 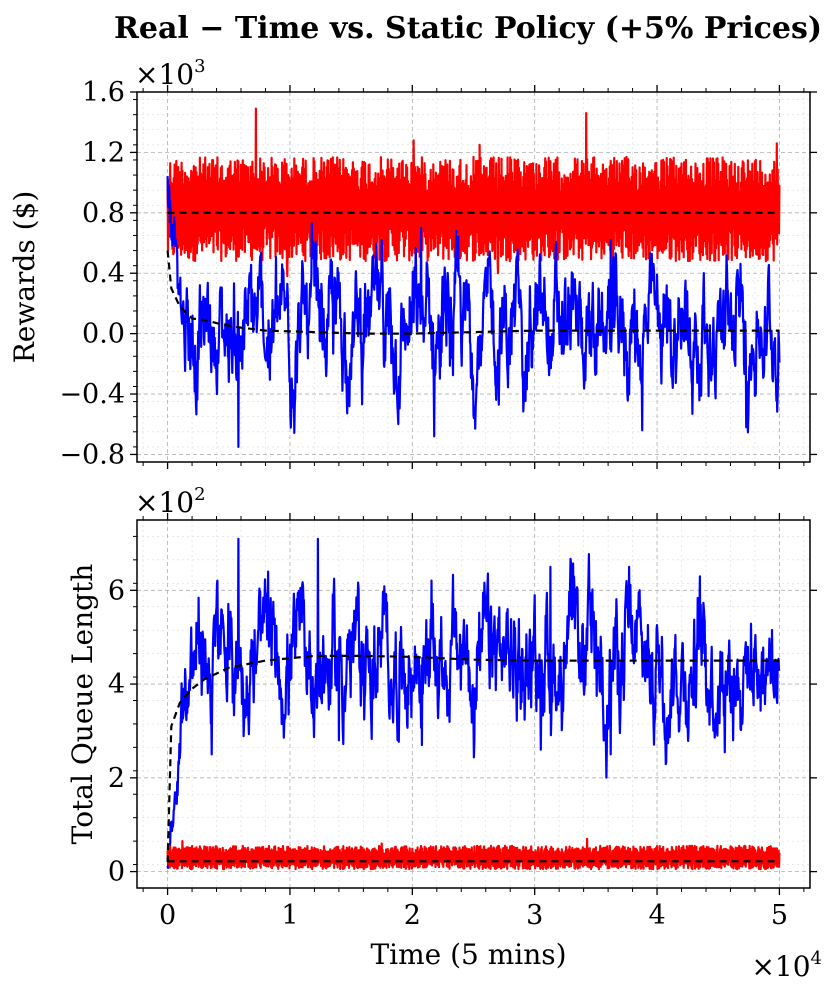 What do you see at coordinates (24, 277) in the screenshot?
I see `rewards-ylabel: Rewards ($)` at bounding box center [24, 277].